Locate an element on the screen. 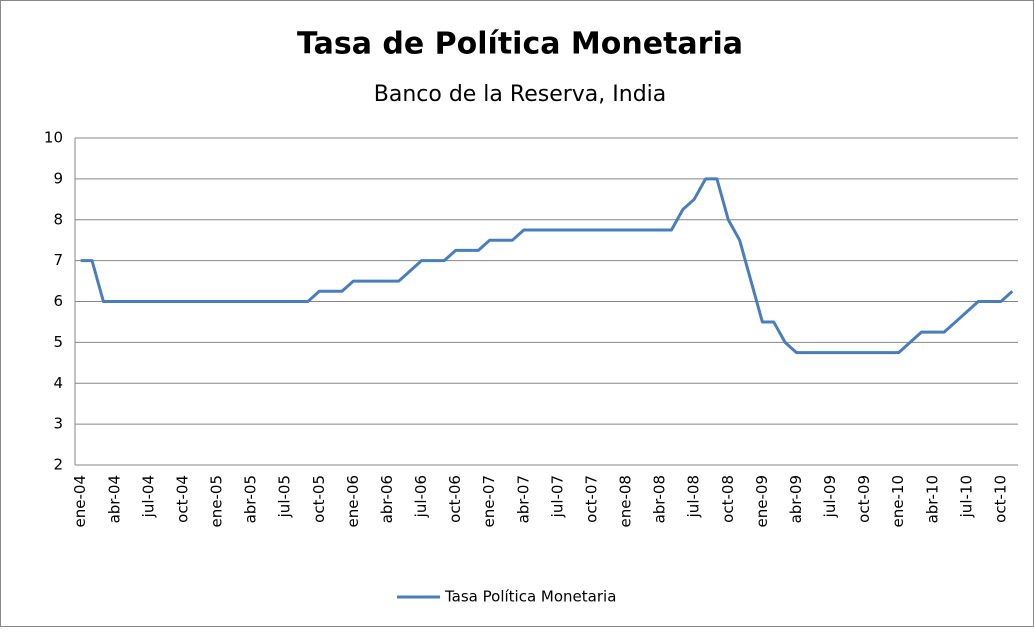  x-tick-label: ene-05 is located at coordinates (217, 501).